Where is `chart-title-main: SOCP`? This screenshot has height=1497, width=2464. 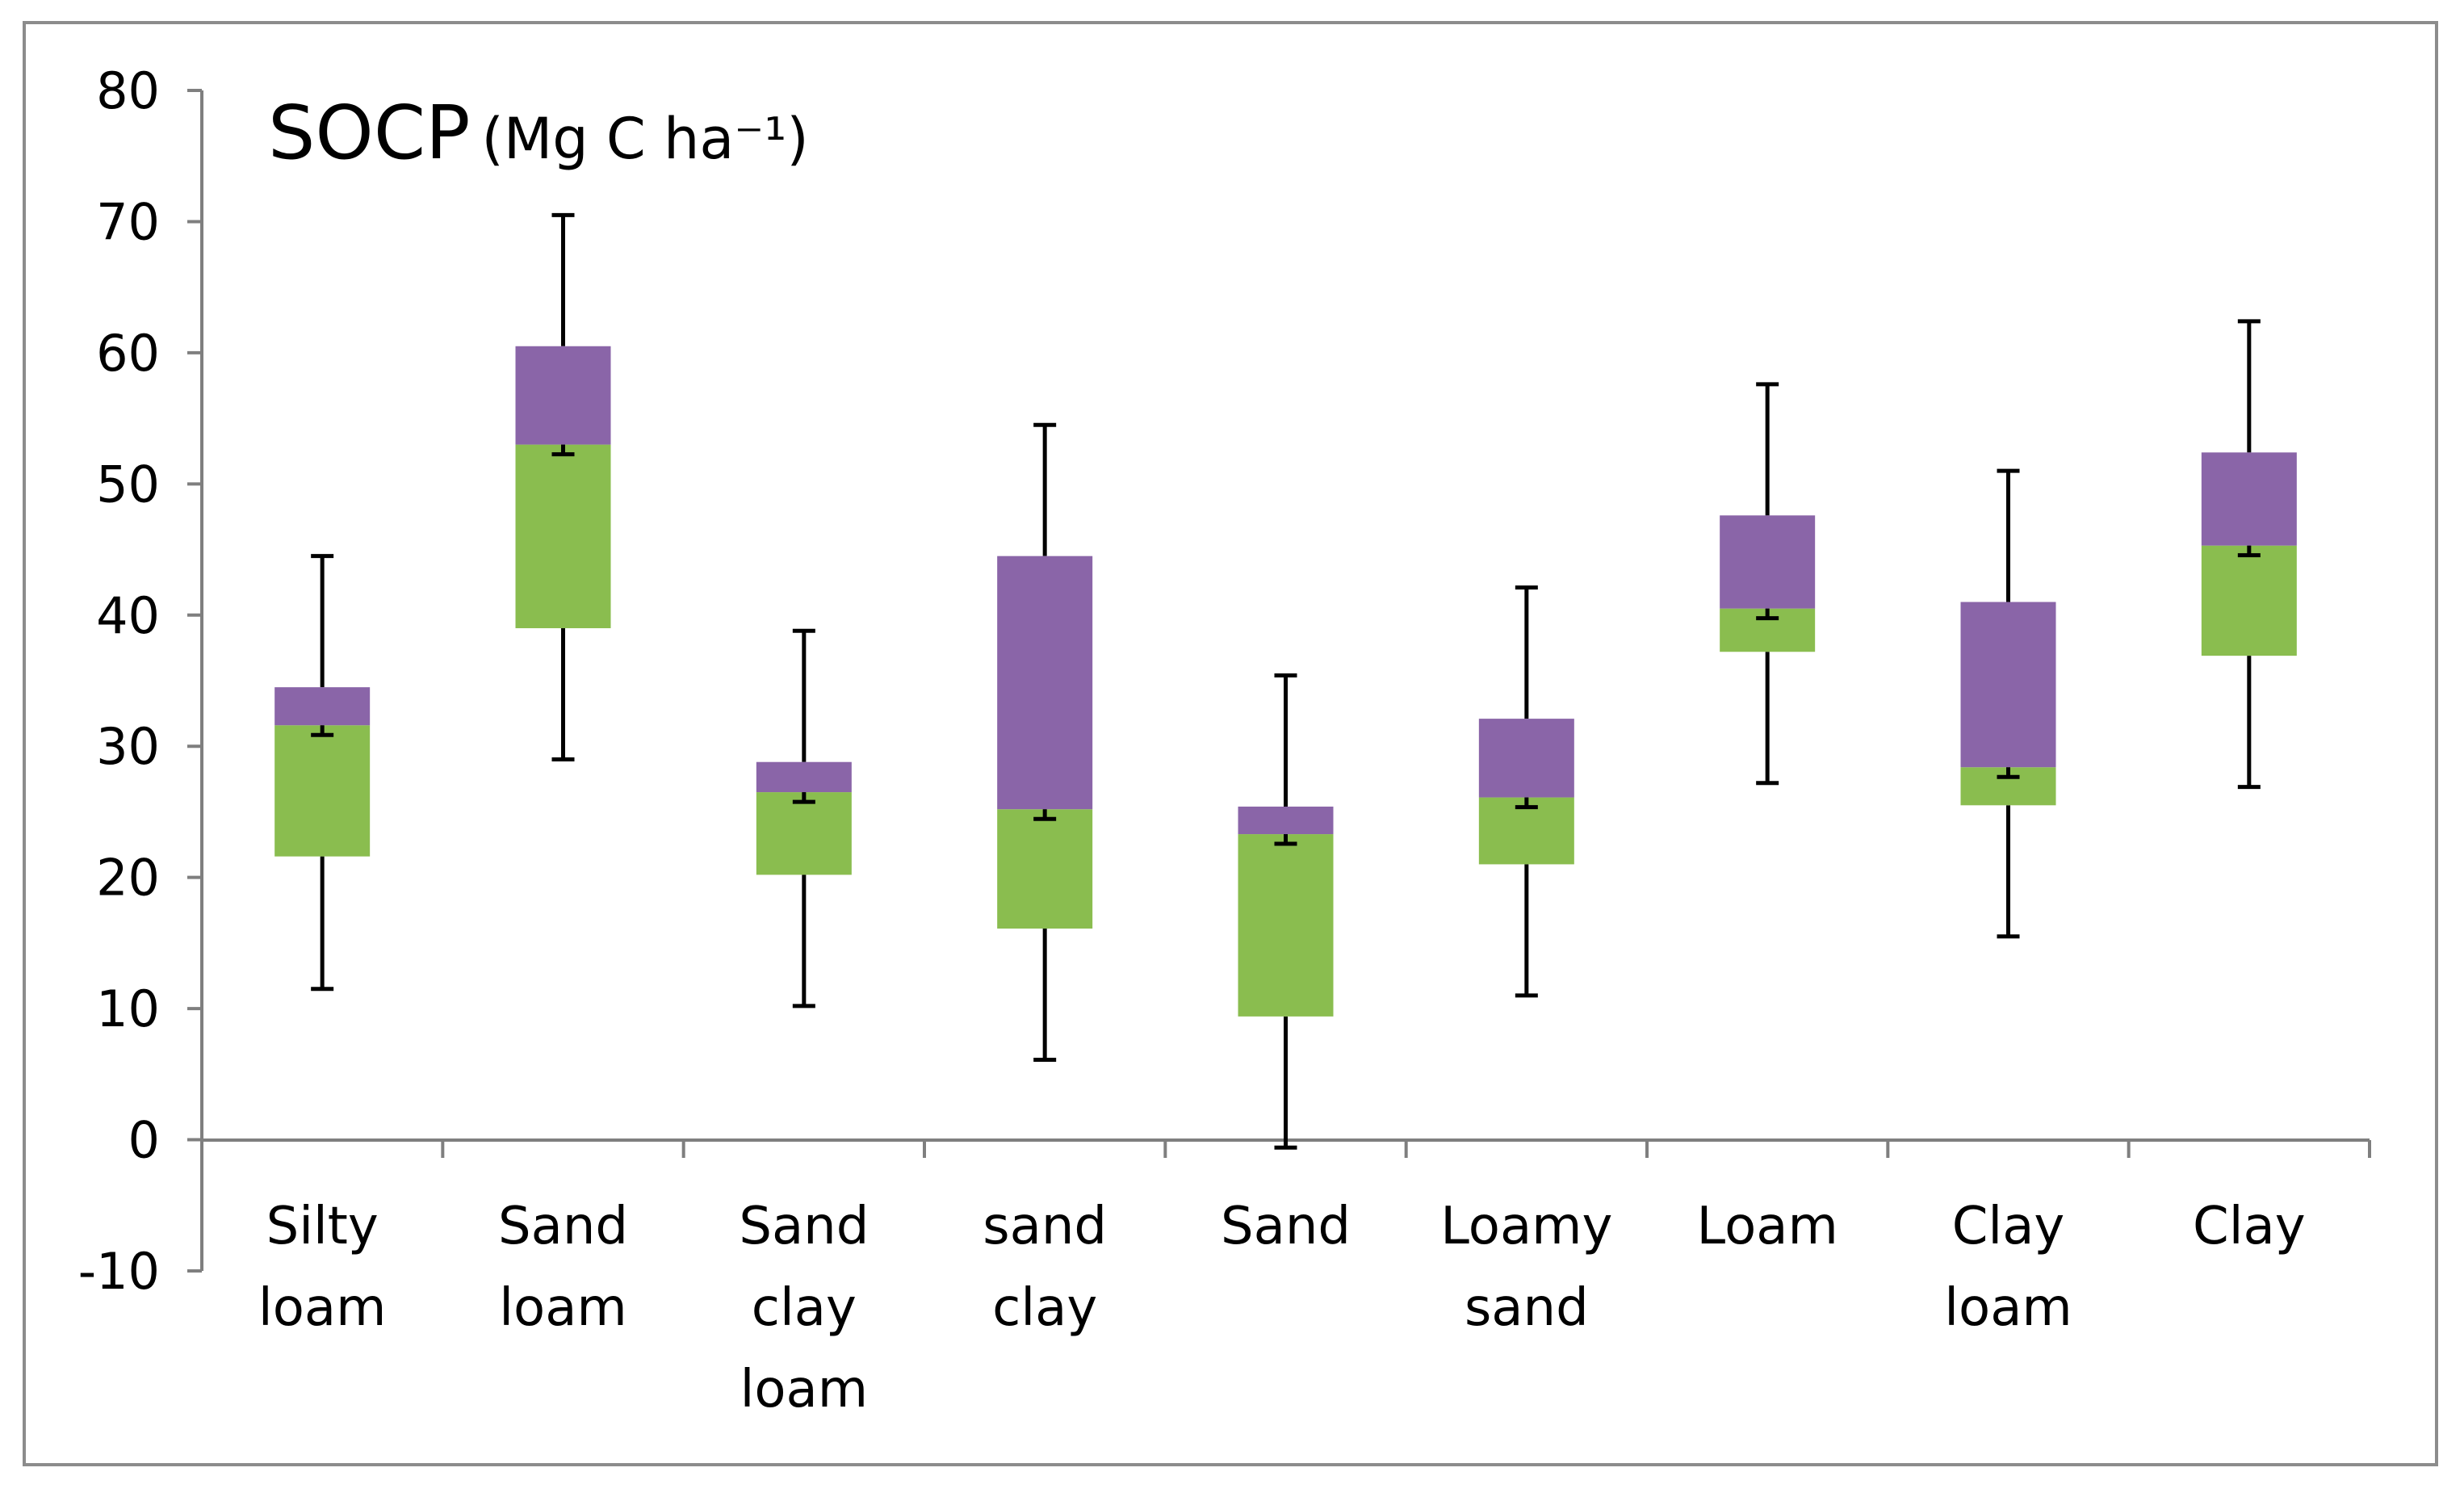 chart-title-main: SOCP is located at coordinates (369, 133).